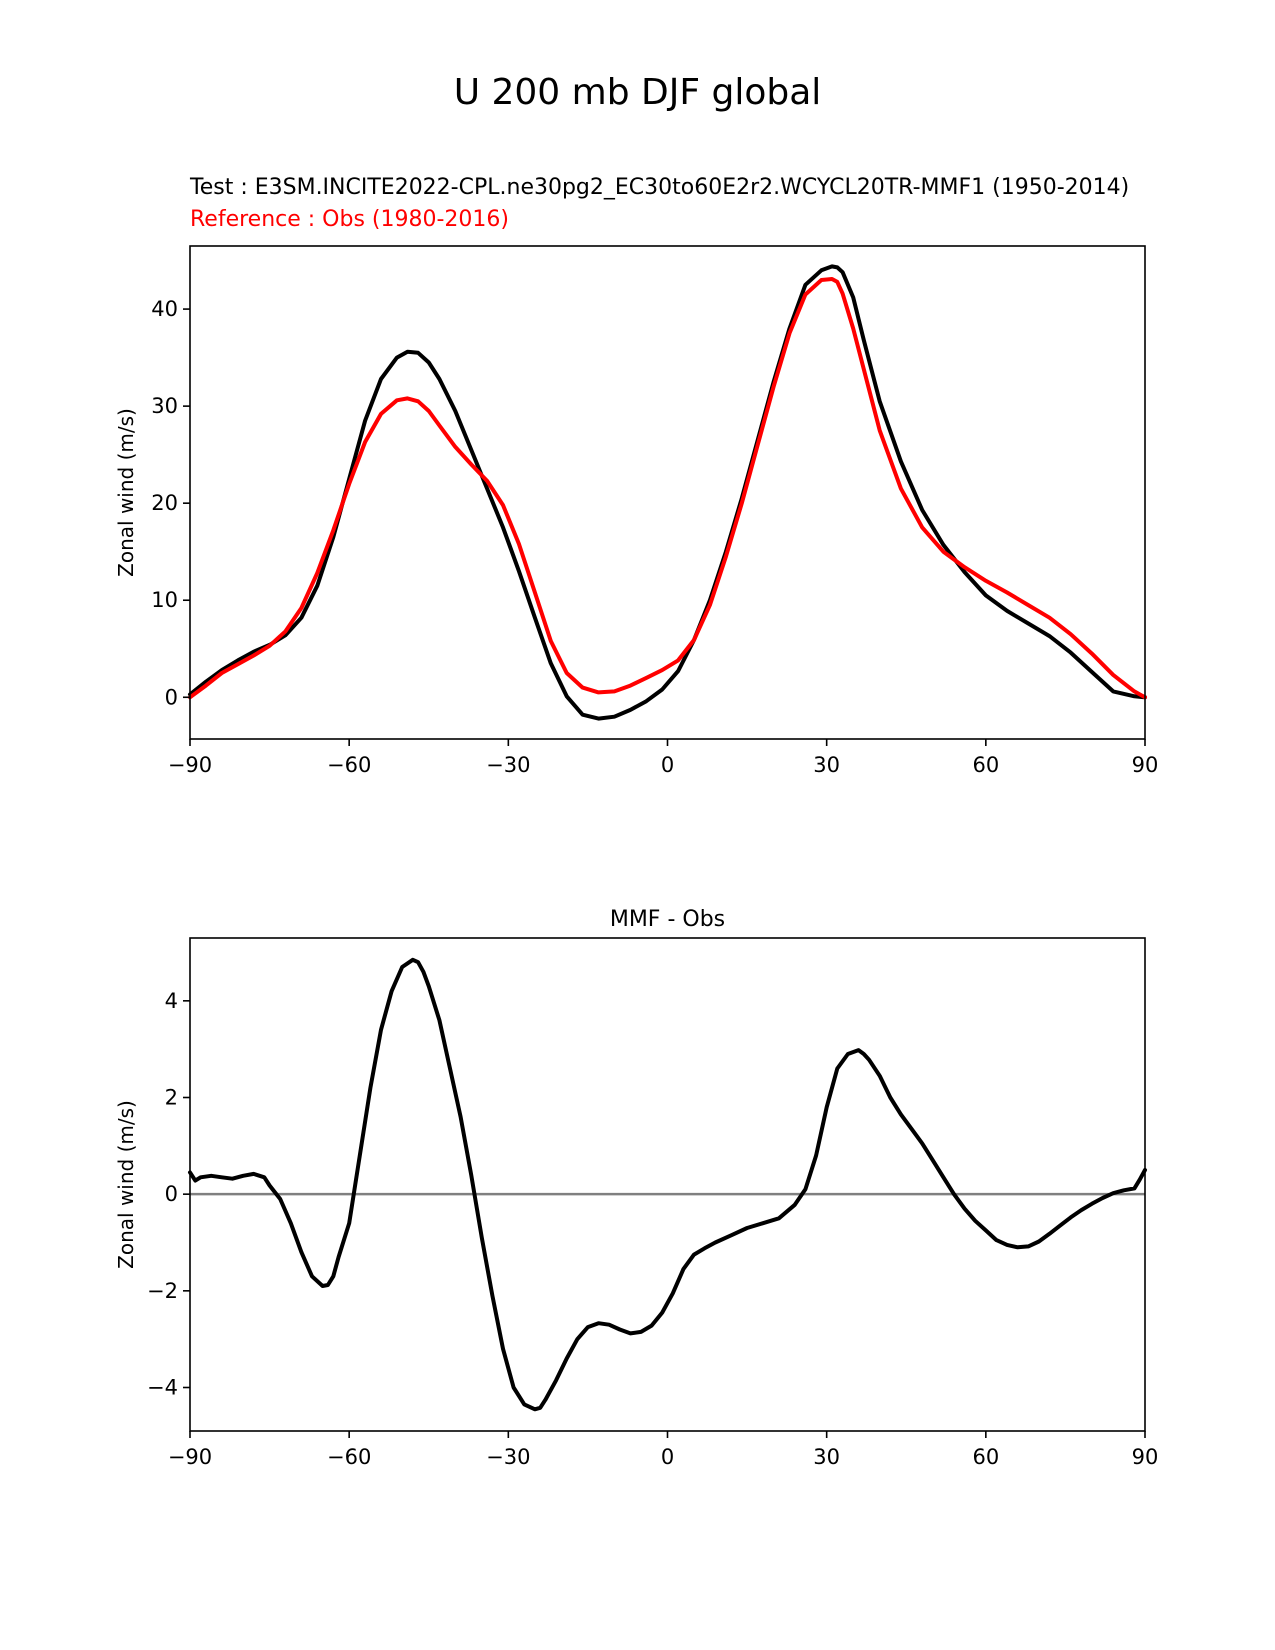  What do you see at coordinates (164, 406) in the screenshot?
I see `y-tick-label: 30` at bounding box center [164, 406].